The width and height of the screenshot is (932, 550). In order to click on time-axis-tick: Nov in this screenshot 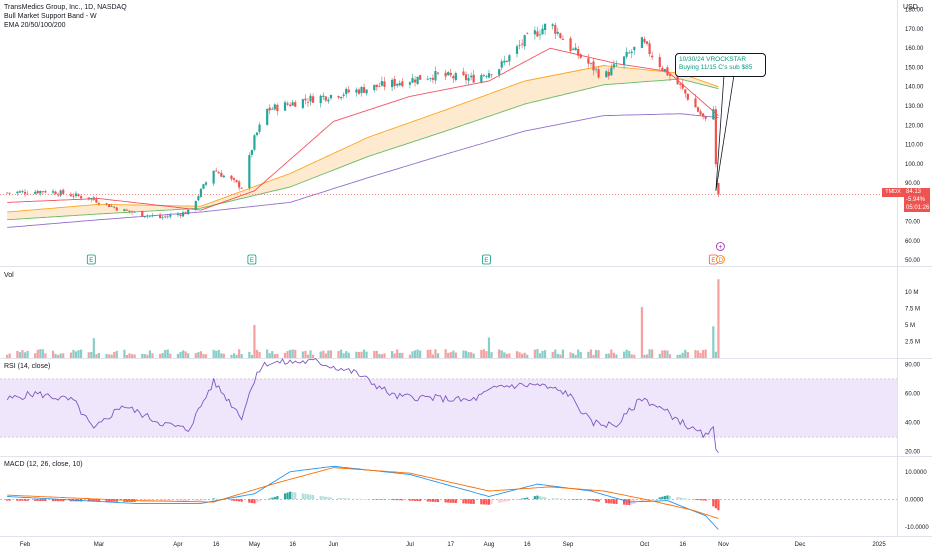, I will do `click(723, 545)`.